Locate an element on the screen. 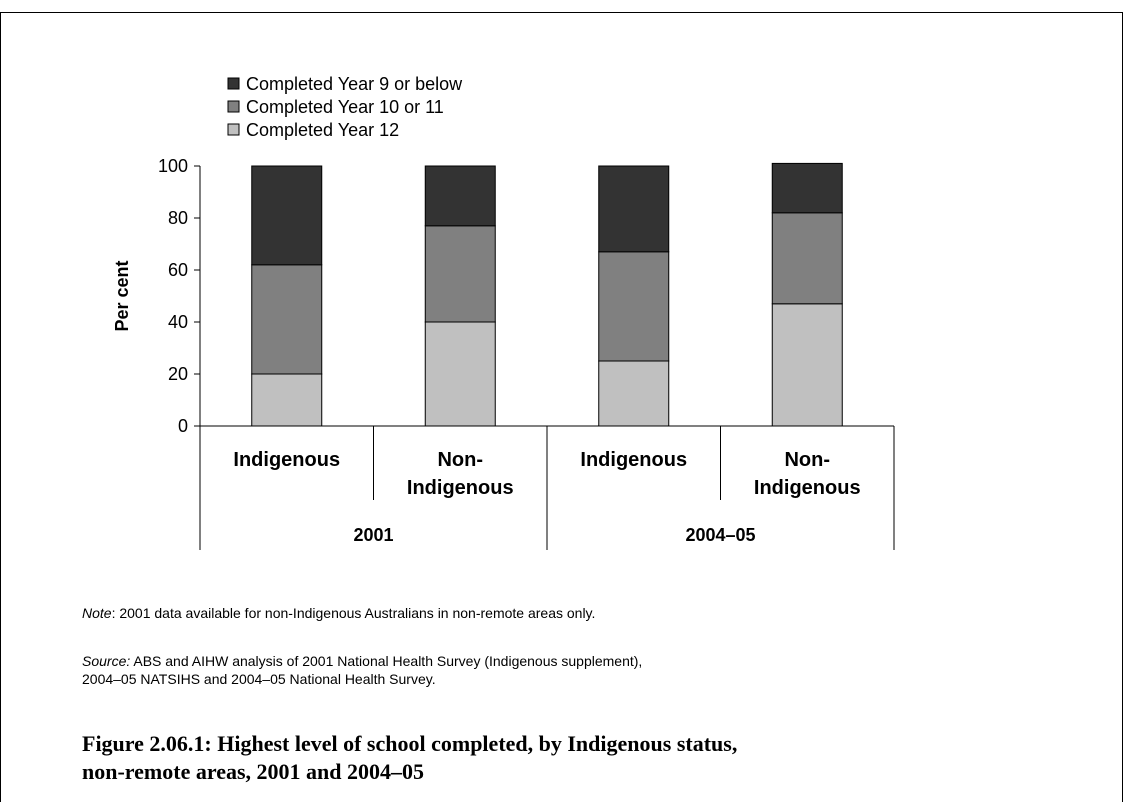 The image size is (1129, 802). x-group-label: 2004–05 is located at coordinates (720, 535).